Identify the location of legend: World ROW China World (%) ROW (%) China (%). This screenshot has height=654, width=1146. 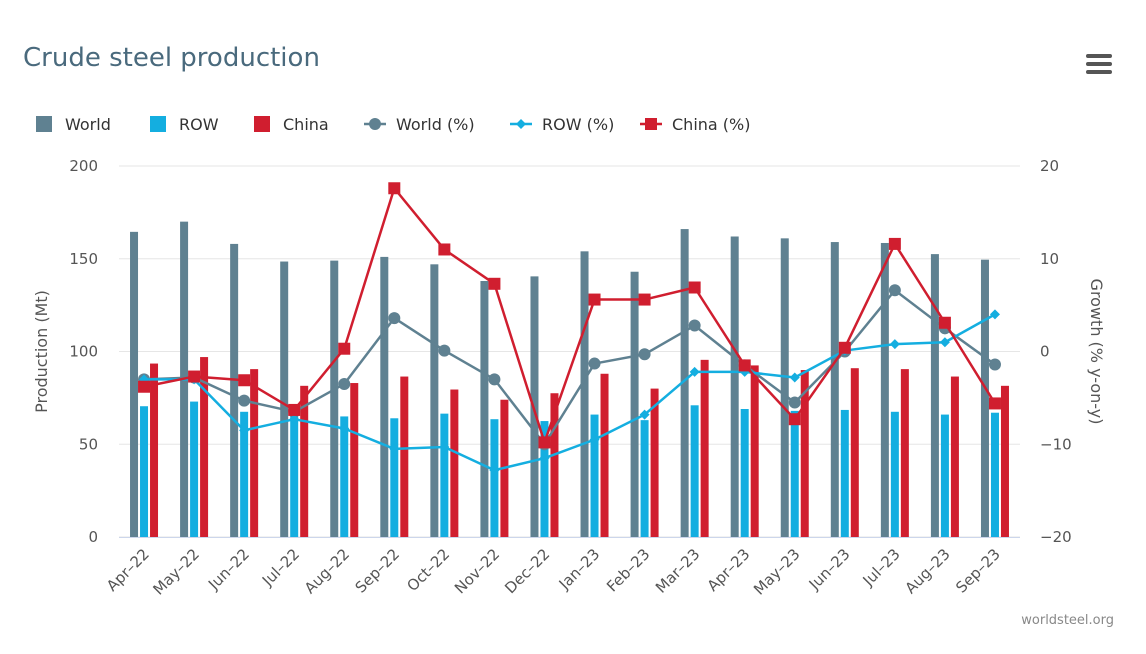
(393, 124).